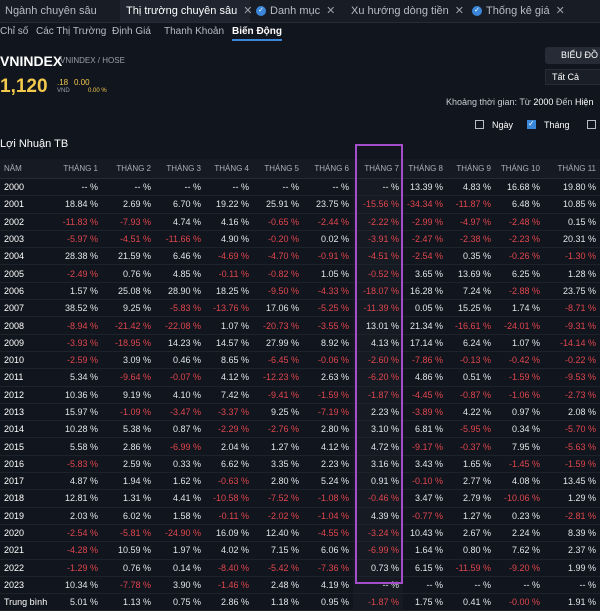  What do you see at coordinates (229, 412) in the screenshot?
I see `return-cell: -3.37 %` at bounding box center [229, 412].